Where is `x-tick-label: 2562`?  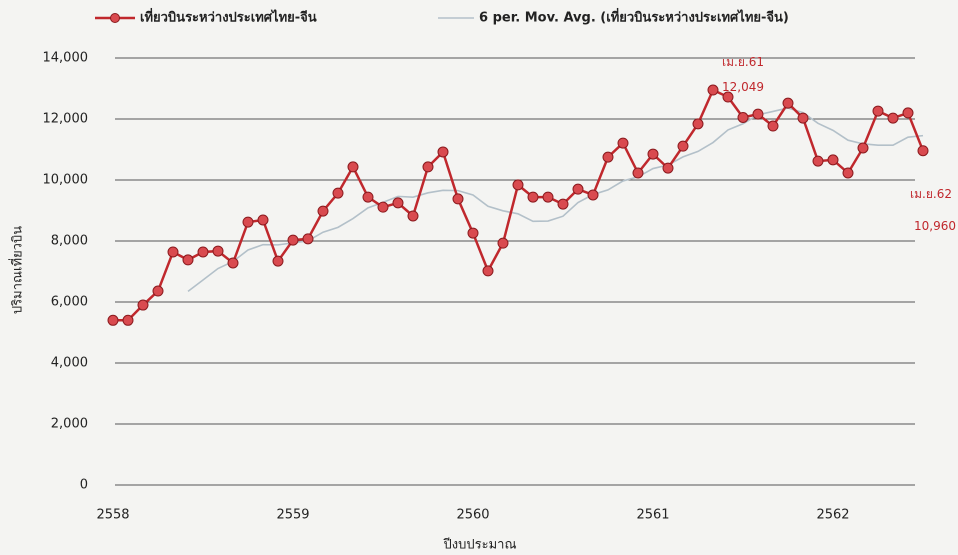
x-tick-label: 2562 is located at coordinates (832, 515).